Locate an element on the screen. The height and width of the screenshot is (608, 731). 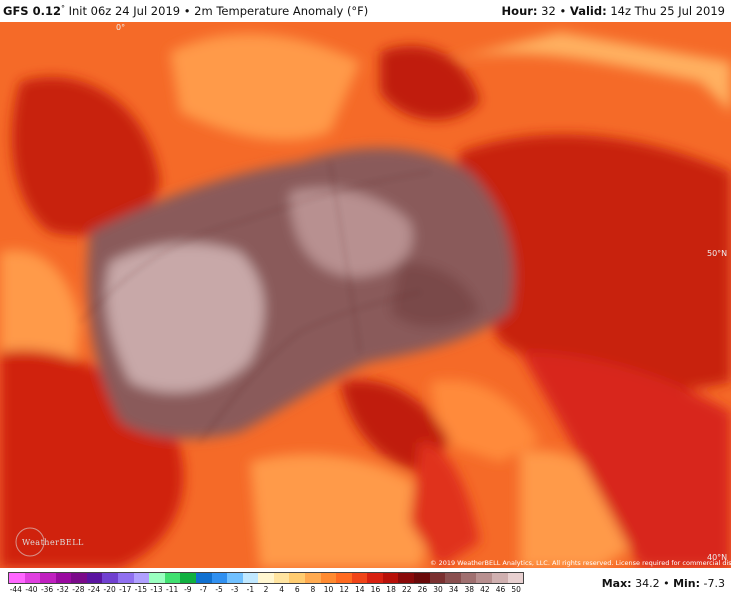
scale-label: 42 is located at coordinates (485, 589).